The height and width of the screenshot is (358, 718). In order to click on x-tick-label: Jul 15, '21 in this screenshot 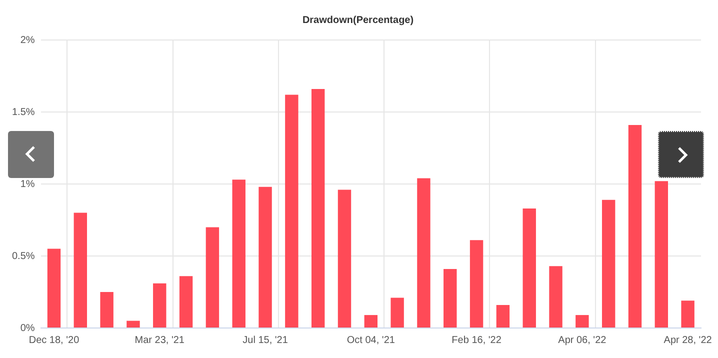, I will do `click(265, 340)`.